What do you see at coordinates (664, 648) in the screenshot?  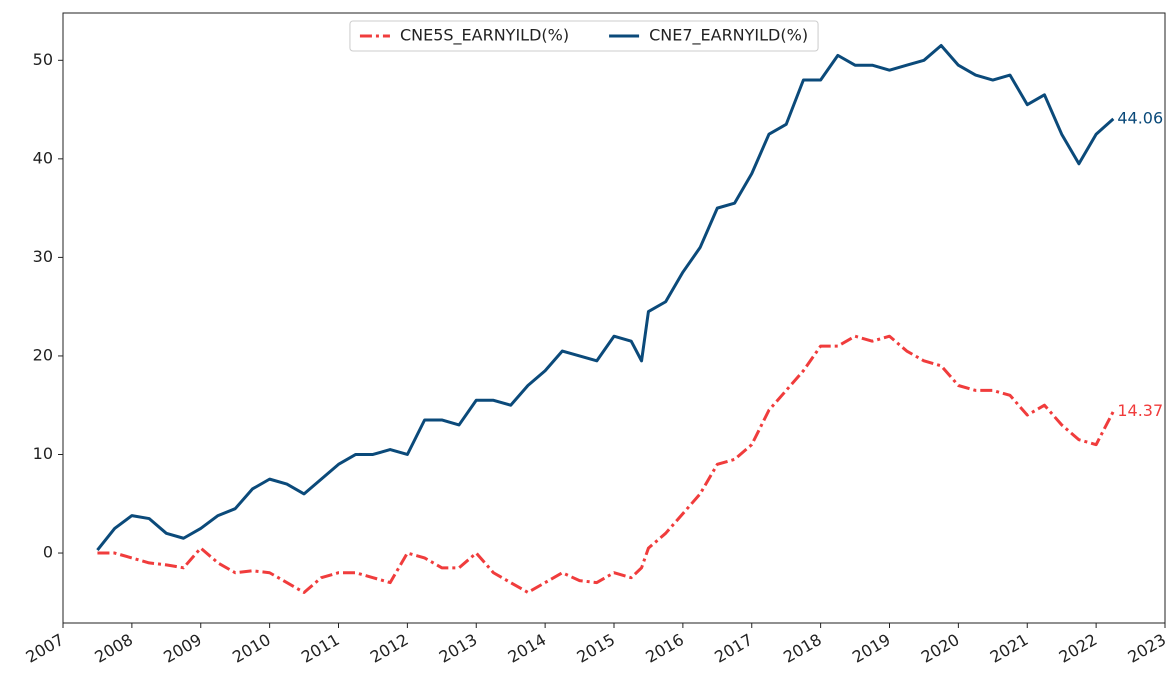 I see `x-tick-label: 2016` at bounding box center [664, 648].